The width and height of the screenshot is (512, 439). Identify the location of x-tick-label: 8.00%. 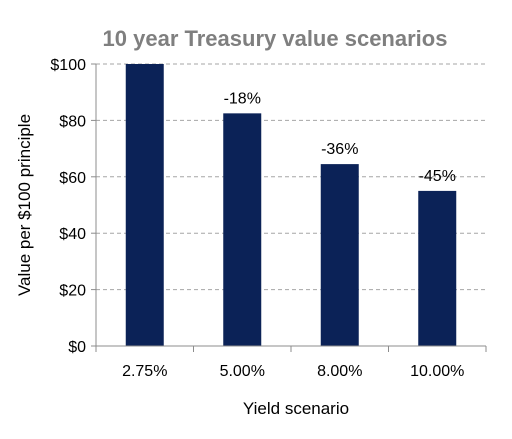
(339, 371).